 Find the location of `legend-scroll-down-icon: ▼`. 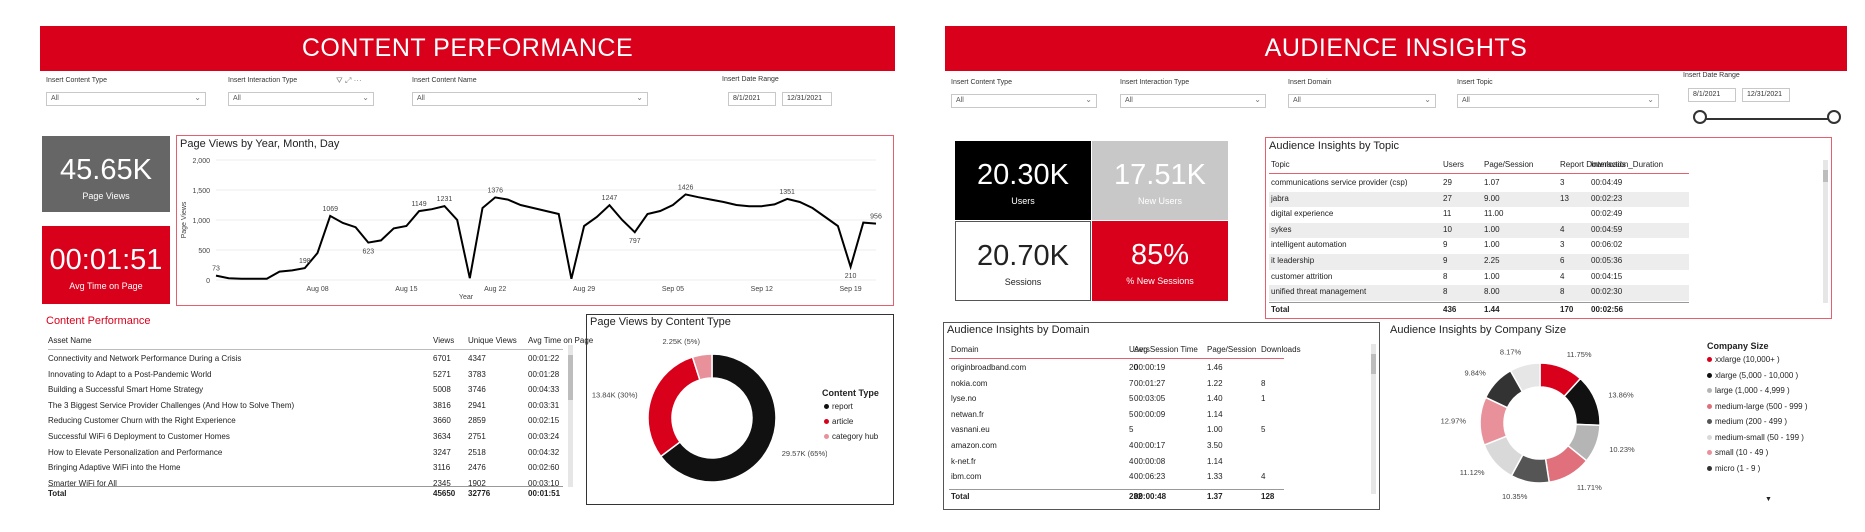

legend-scroll-down-icon: ▼ is located at coordinates (1768, 499).